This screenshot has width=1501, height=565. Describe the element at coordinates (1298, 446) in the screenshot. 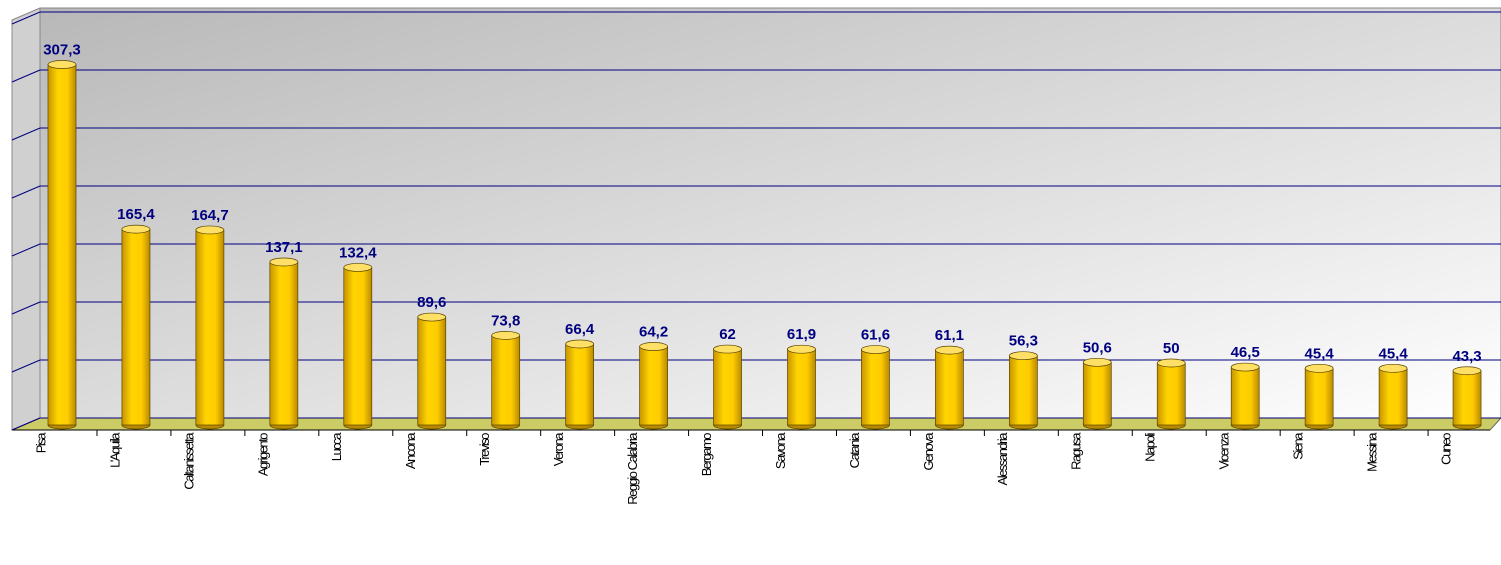

I see `x-tick-label: Siena` at that location.